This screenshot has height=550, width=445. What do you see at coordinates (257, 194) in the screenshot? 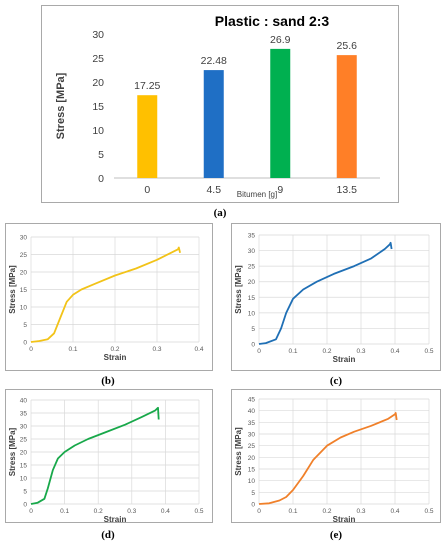
I see `x-axis-label: Bitumen [g]` at bounding box center [257, 194].